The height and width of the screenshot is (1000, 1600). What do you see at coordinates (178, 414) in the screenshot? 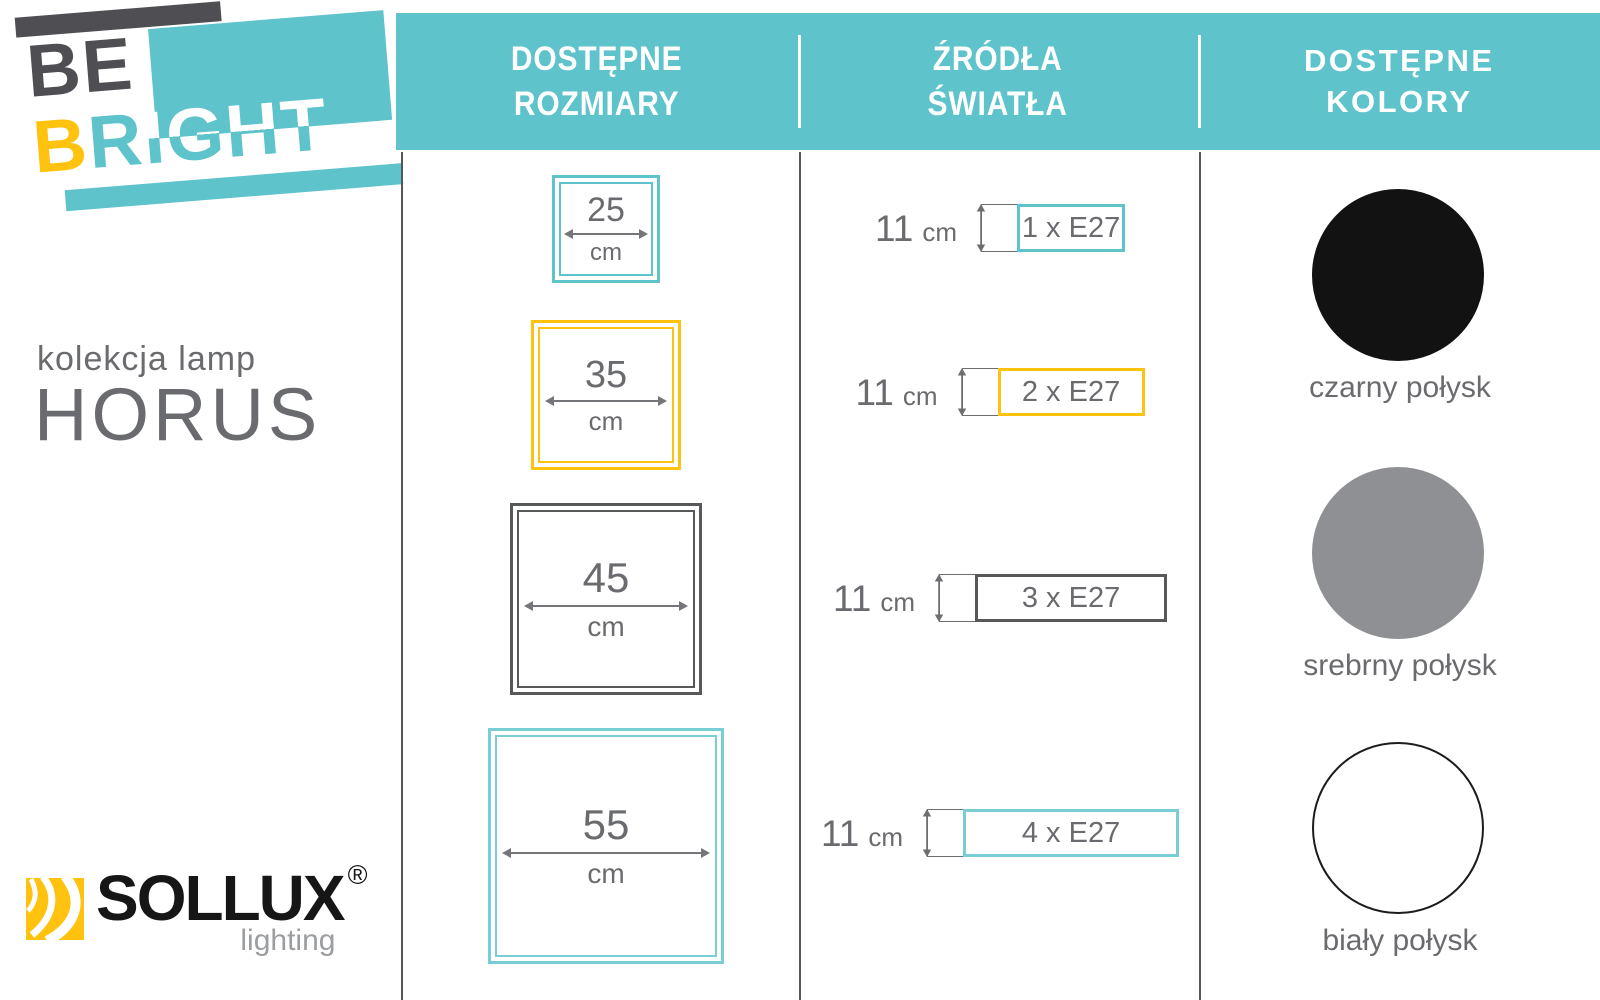
I see `collection-name: HORUS` at bounding box center [178, 414].